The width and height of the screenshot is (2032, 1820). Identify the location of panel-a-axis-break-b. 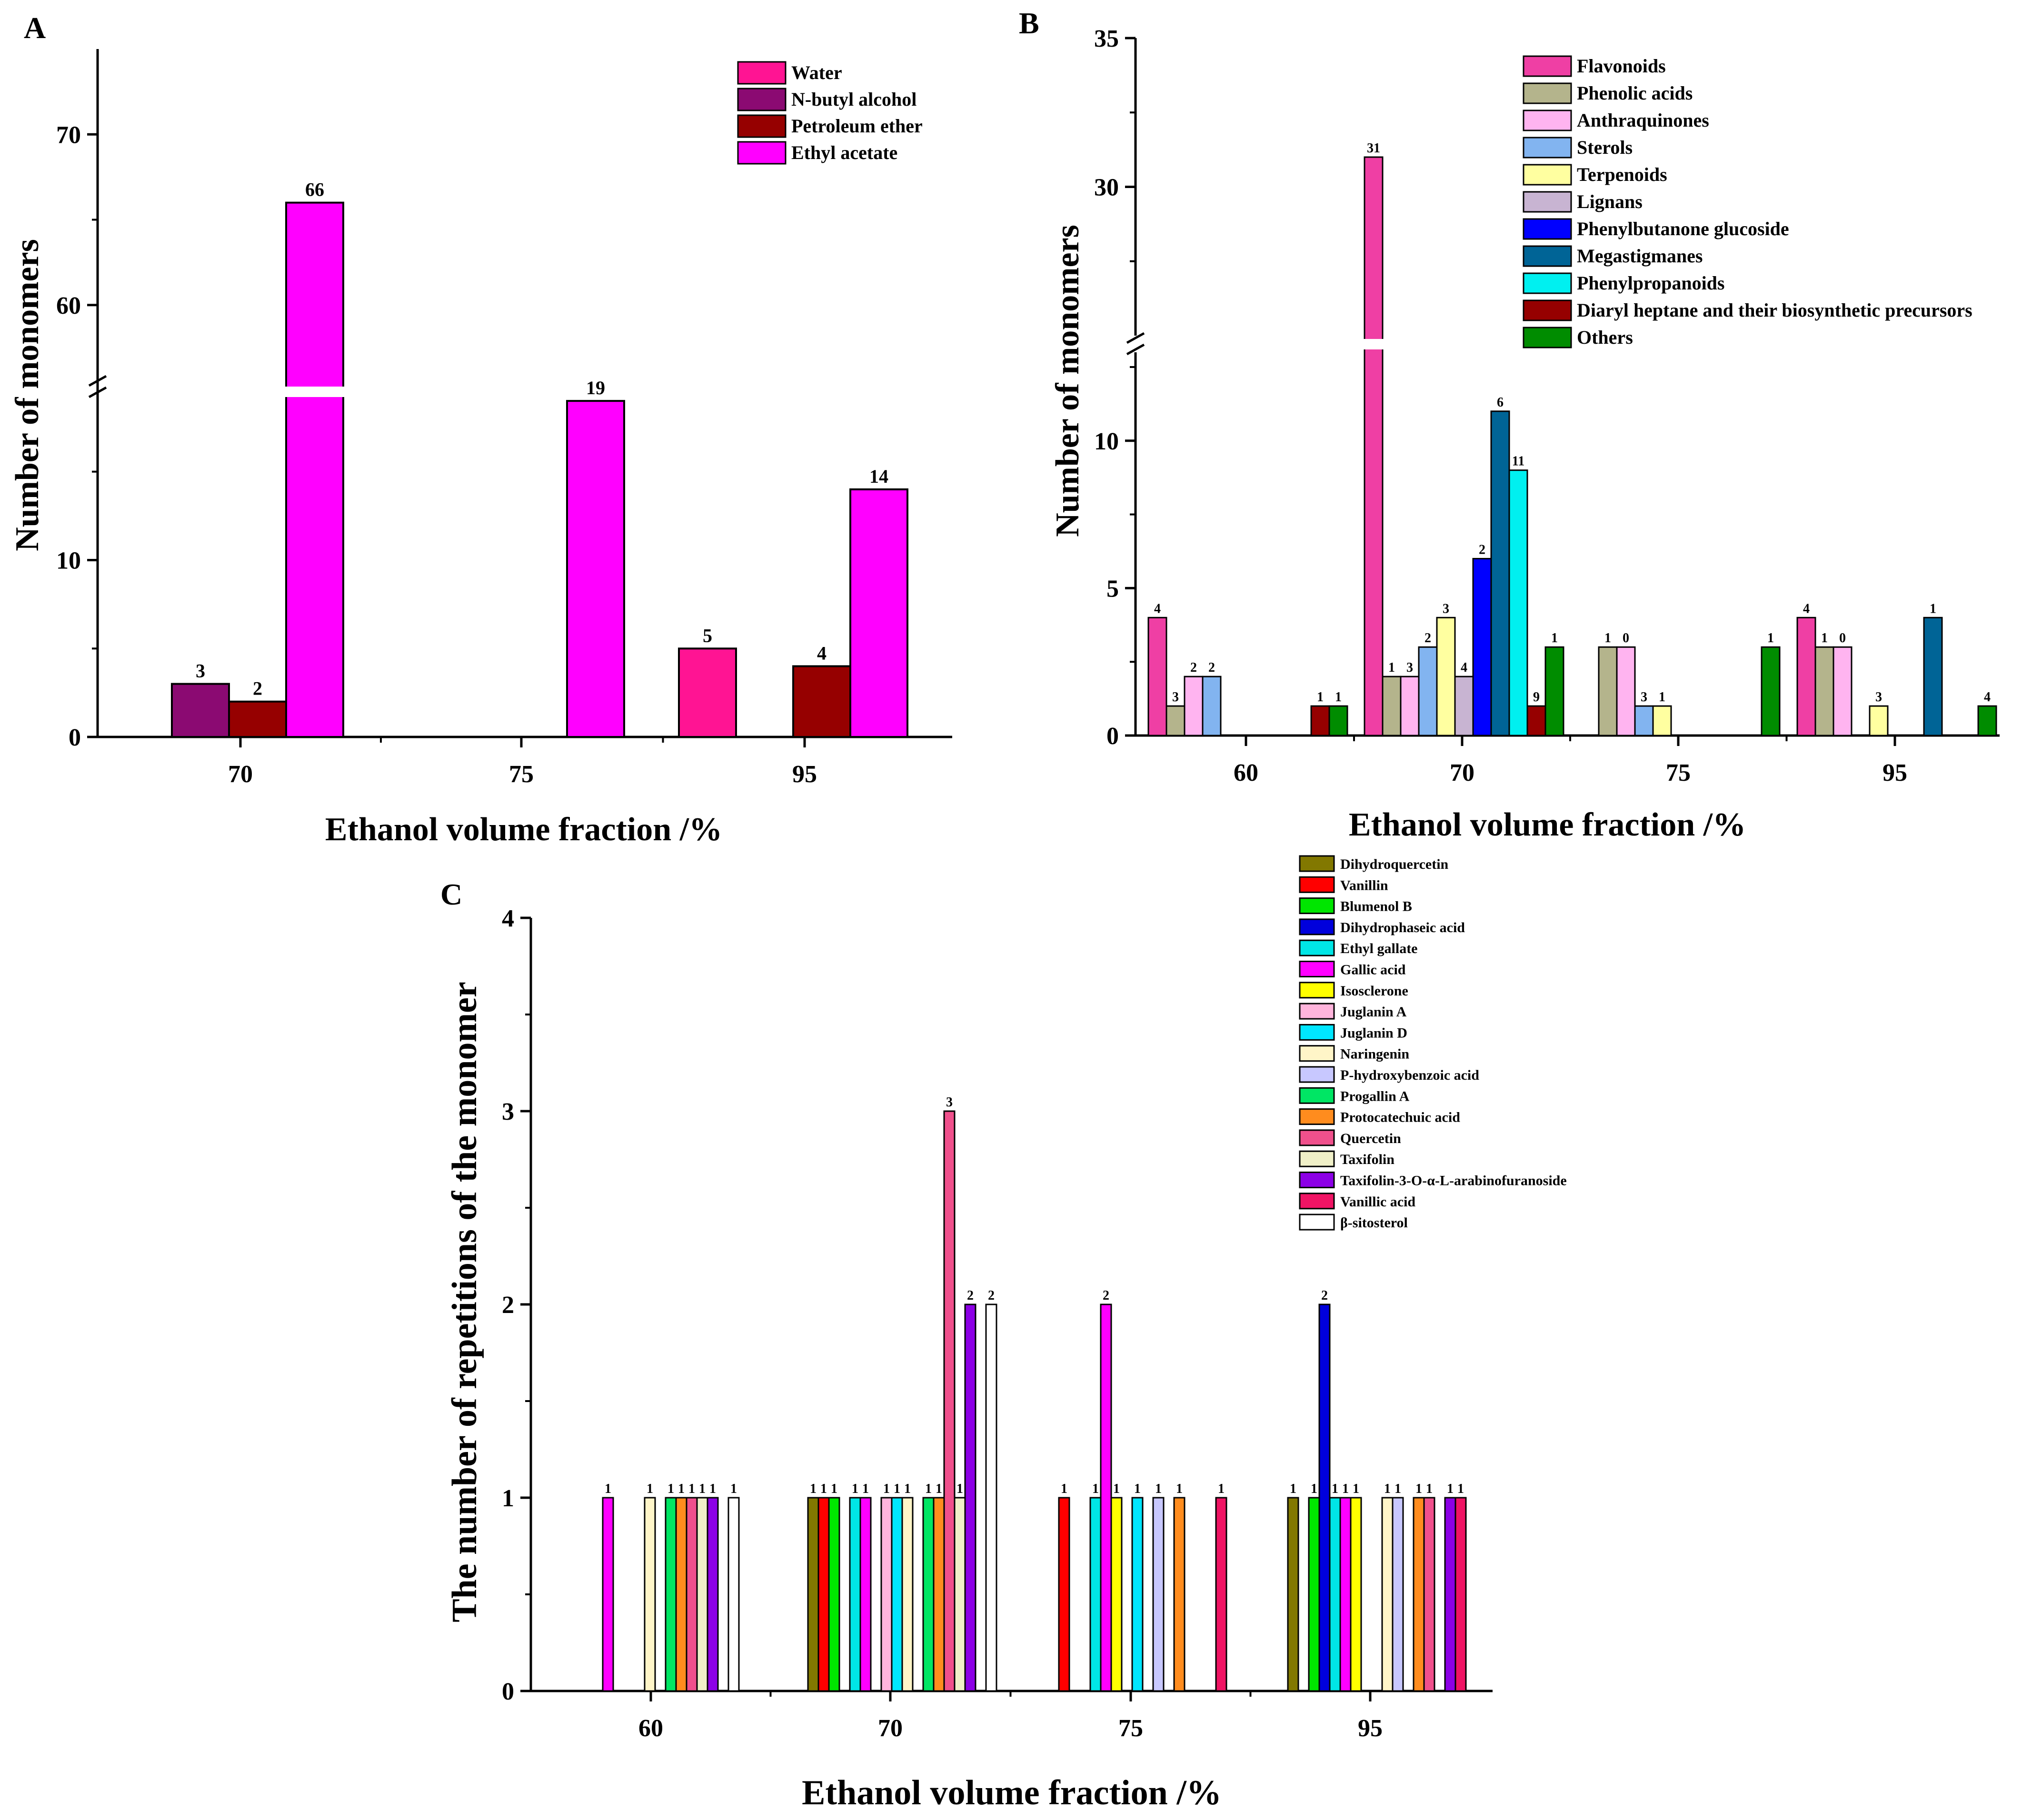
(97, 381).